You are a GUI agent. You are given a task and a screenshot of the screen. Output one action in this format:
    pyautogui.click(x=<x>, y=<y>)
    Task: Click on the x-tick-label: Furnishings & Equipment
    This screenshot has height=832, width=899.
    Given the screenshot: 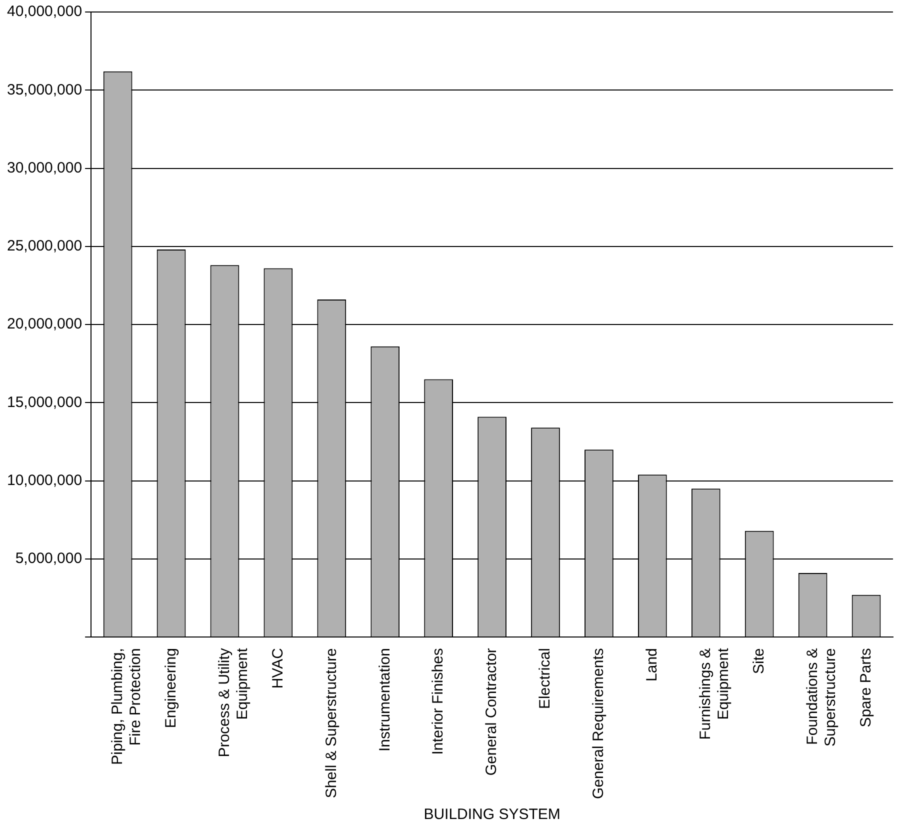 What is the action you would take?
    pyautogui.click(x=714, y=693)
    